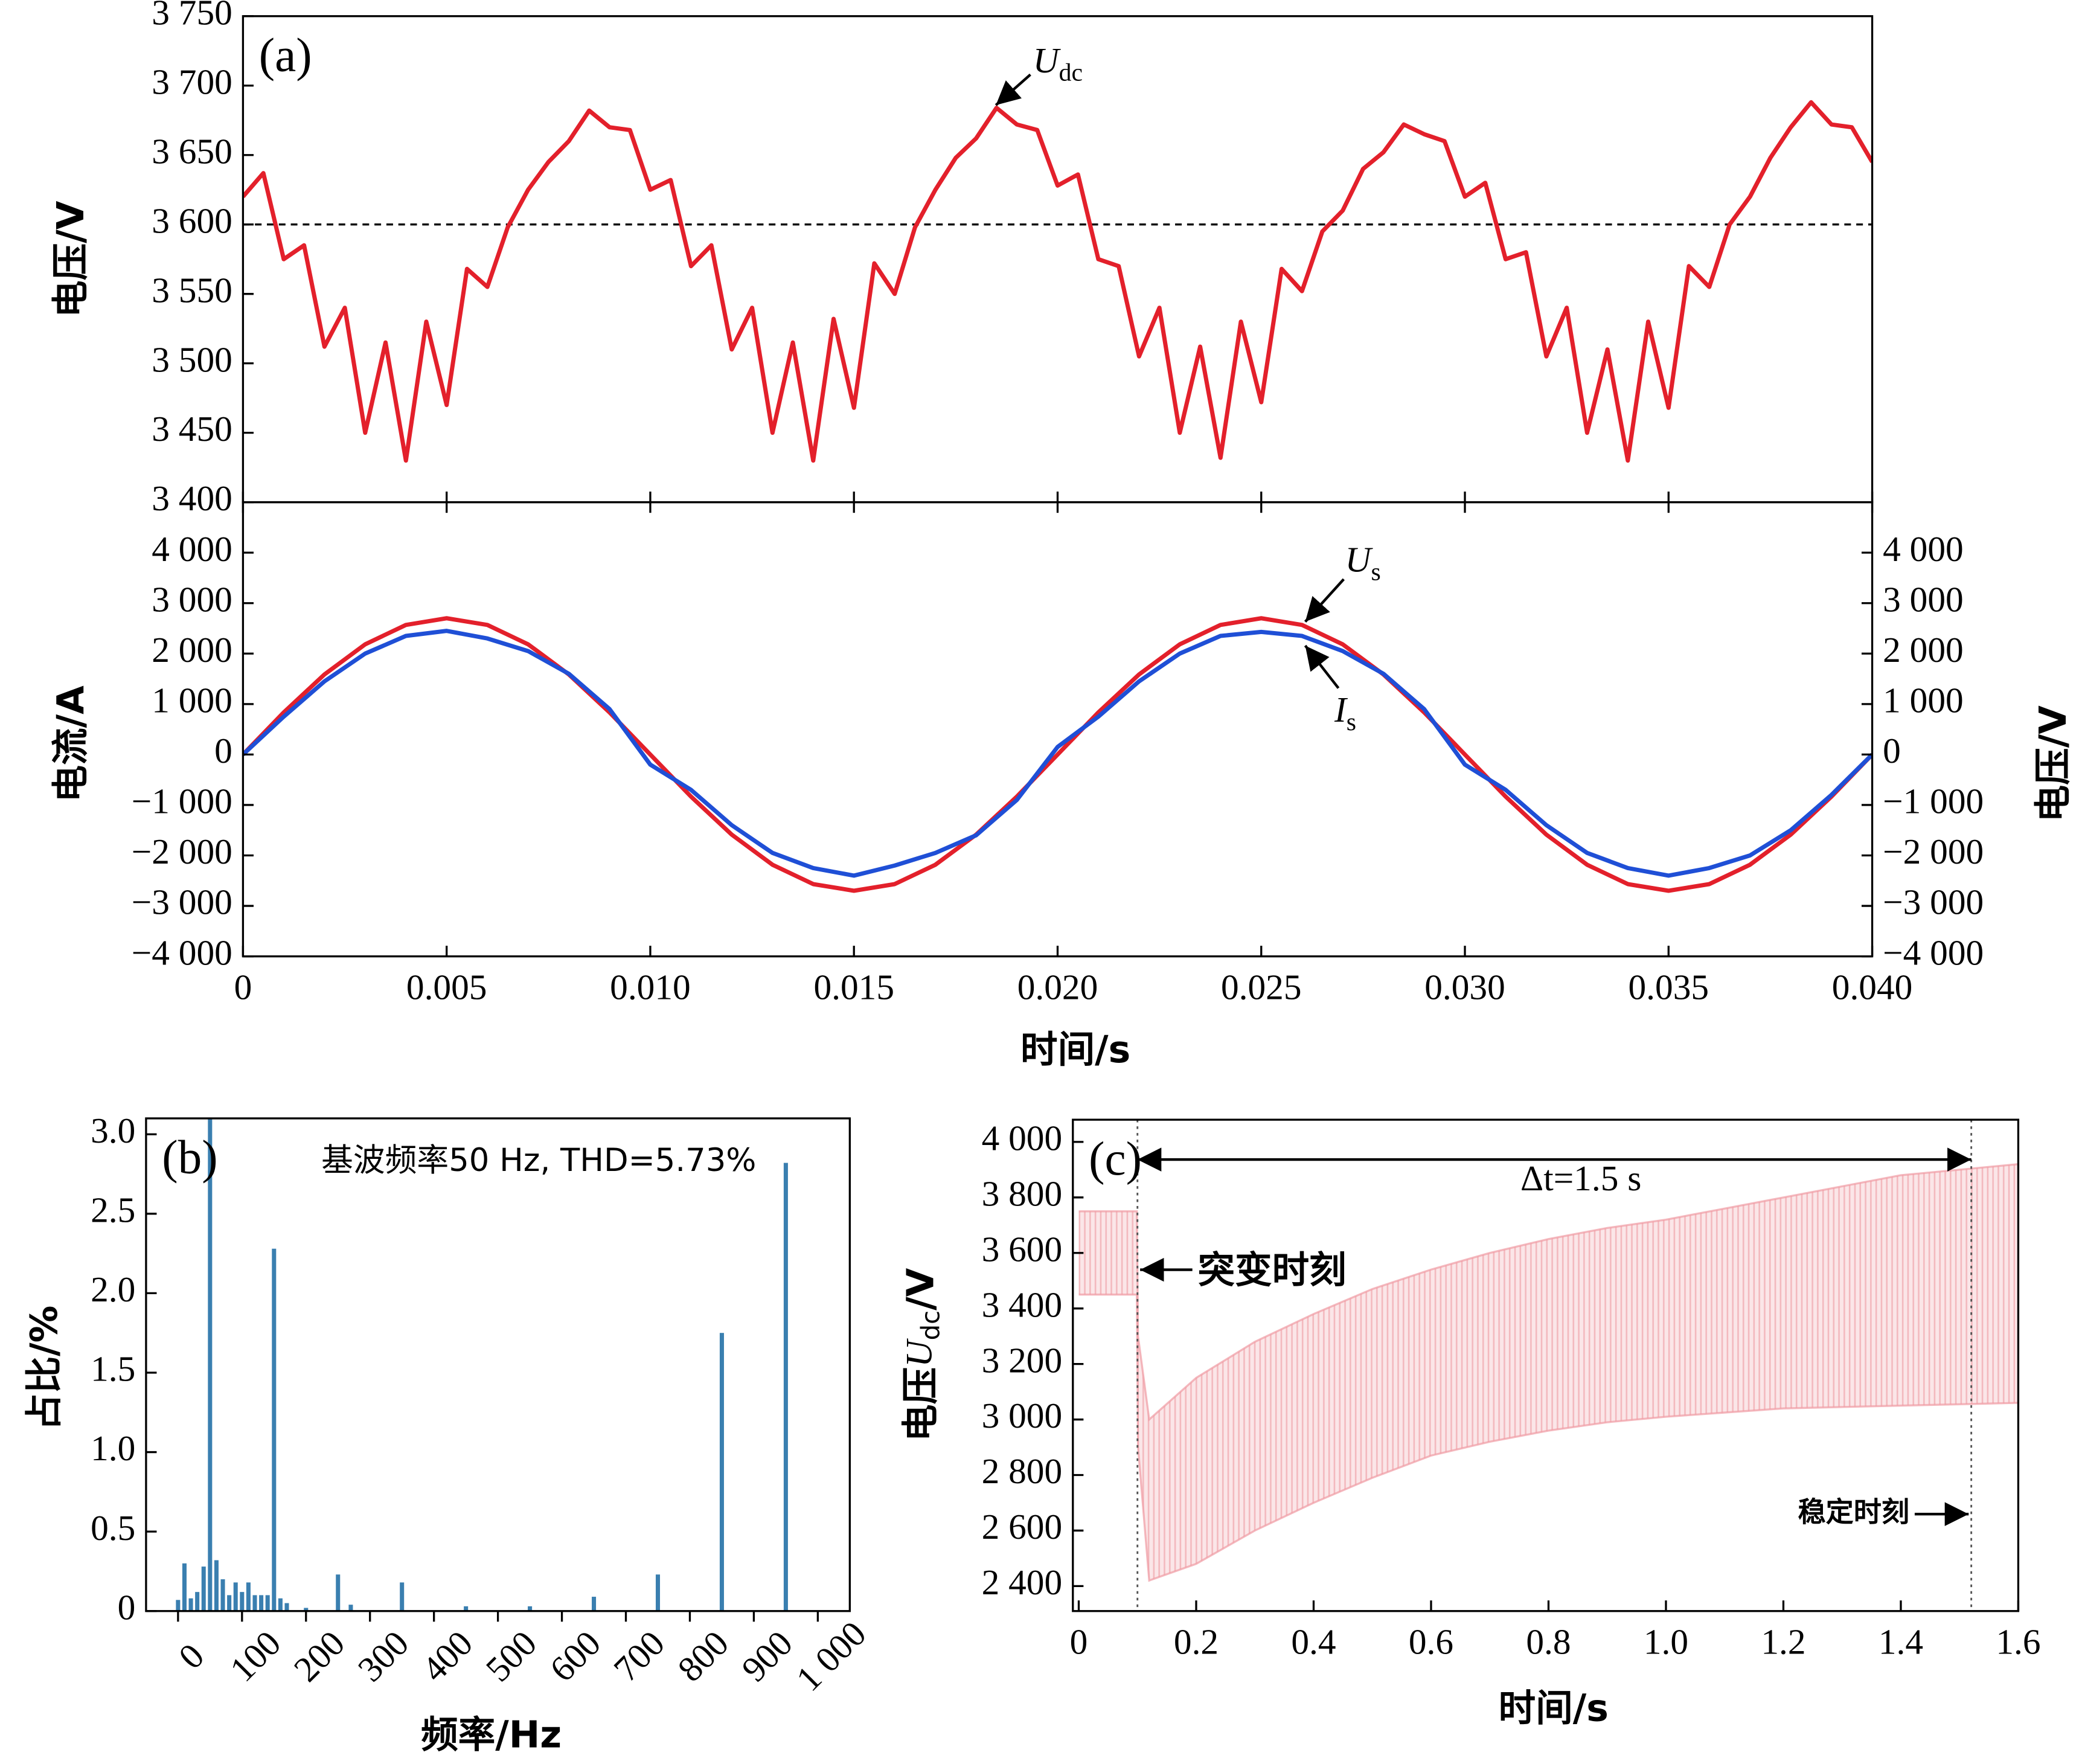 Image resolution: width=2082 pixels, height=1764 pixels. What do you see at coordinates (575, 1657) in the screenshot?
I see `x-tick-label: 600` at bounding box center [575, 1657].